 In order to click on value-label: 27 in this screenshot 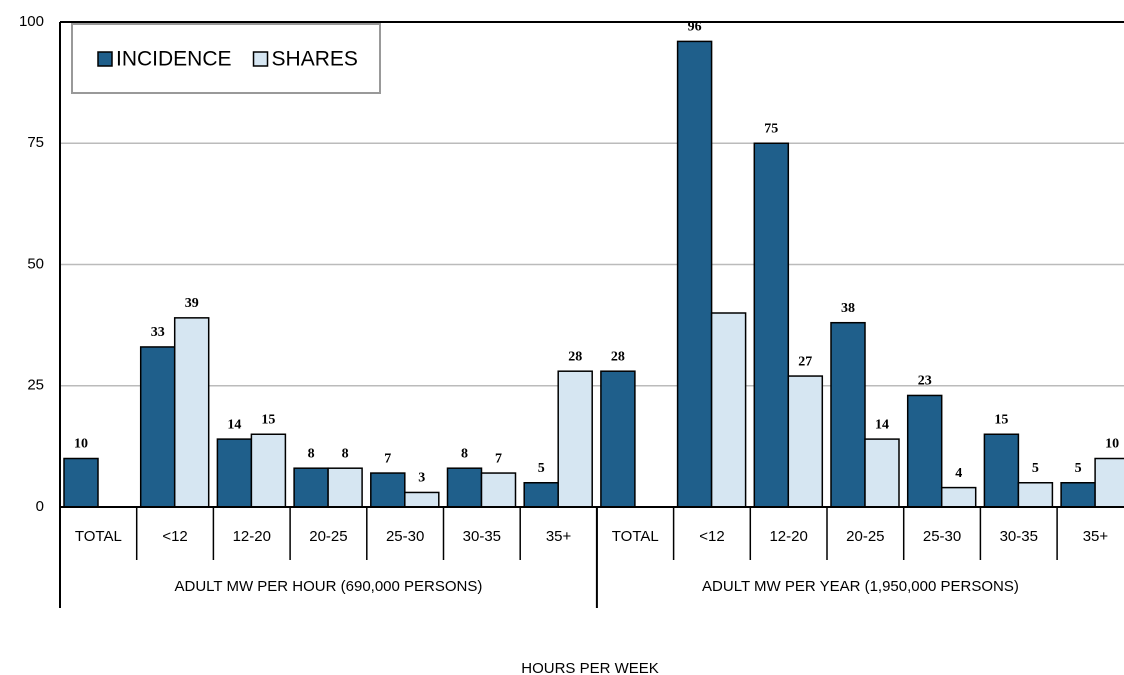, I will do `click(805, 361)`.